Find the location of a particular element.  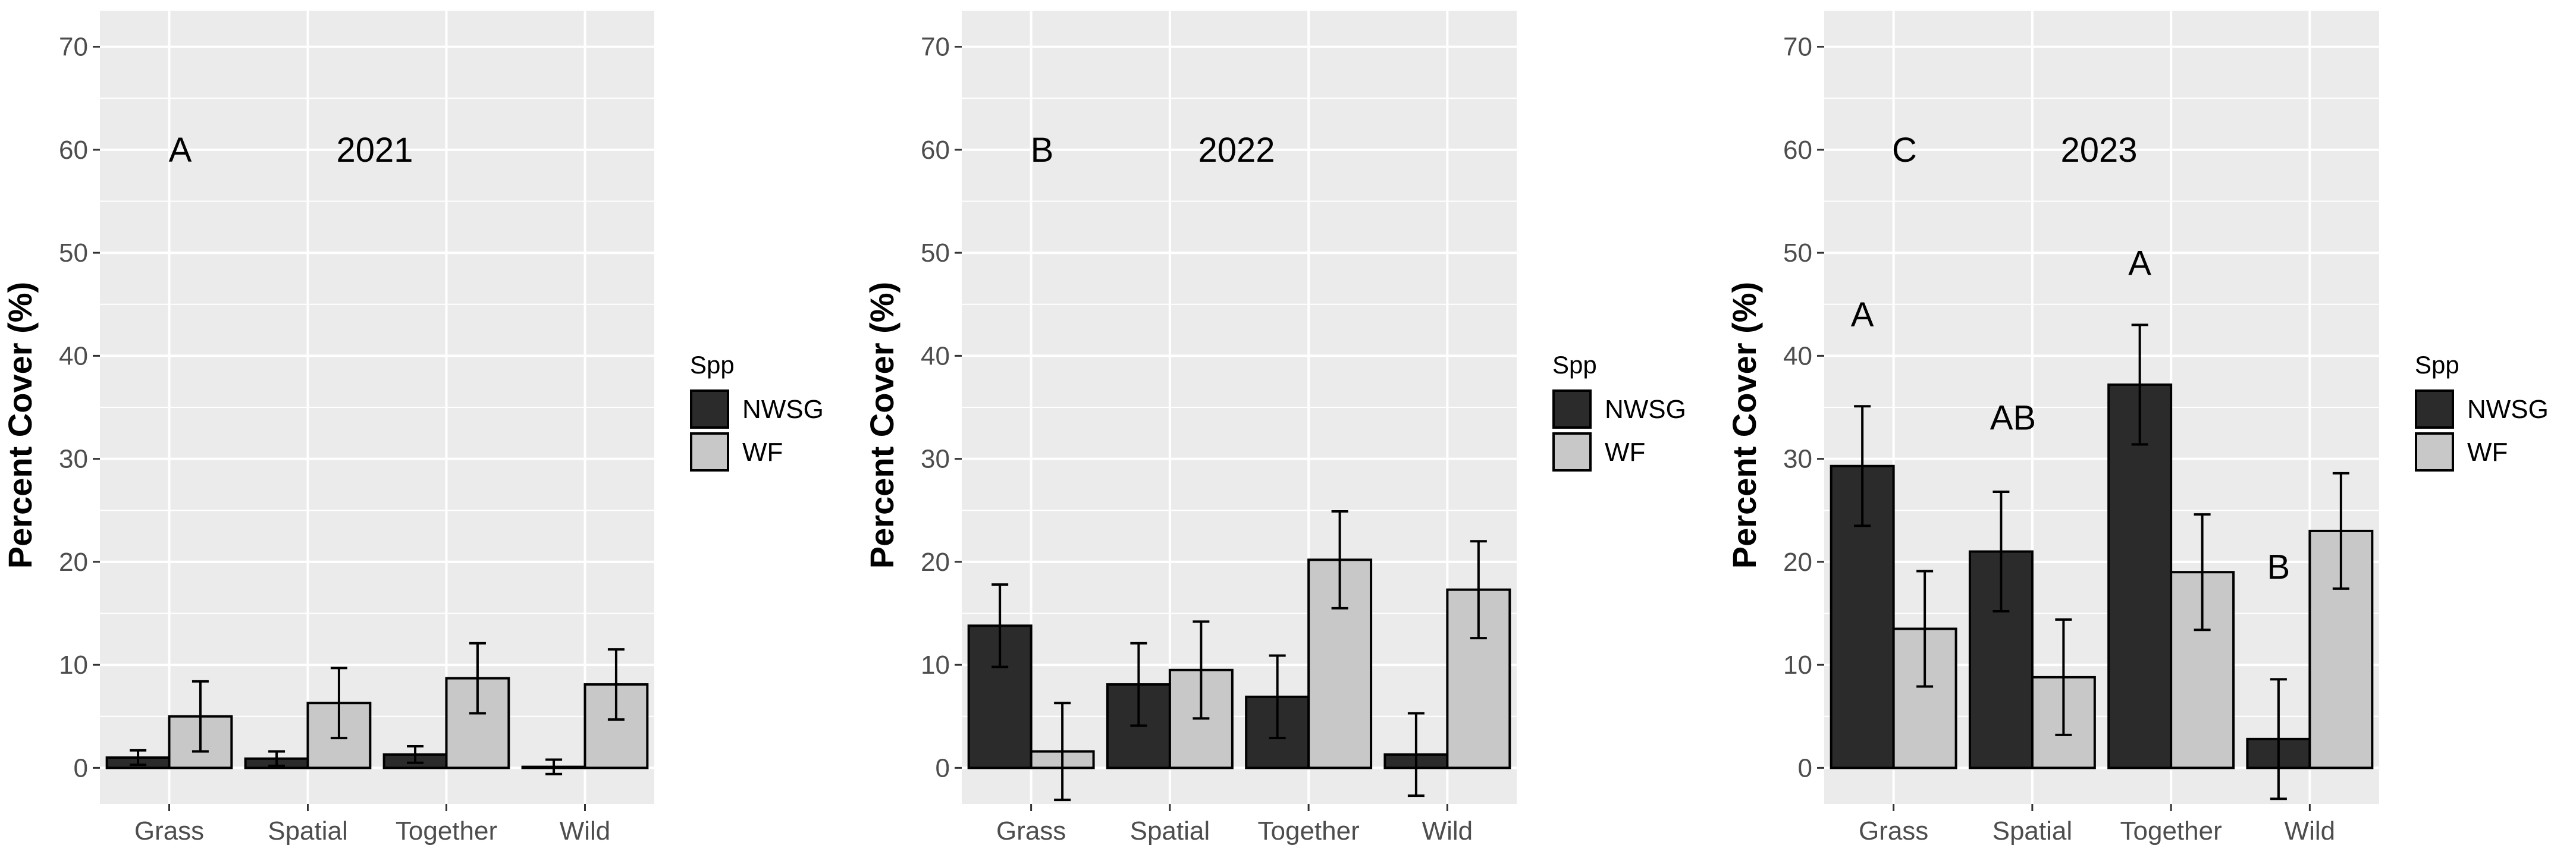

panel-title: 2022 is located at coordinates (1236, 150).